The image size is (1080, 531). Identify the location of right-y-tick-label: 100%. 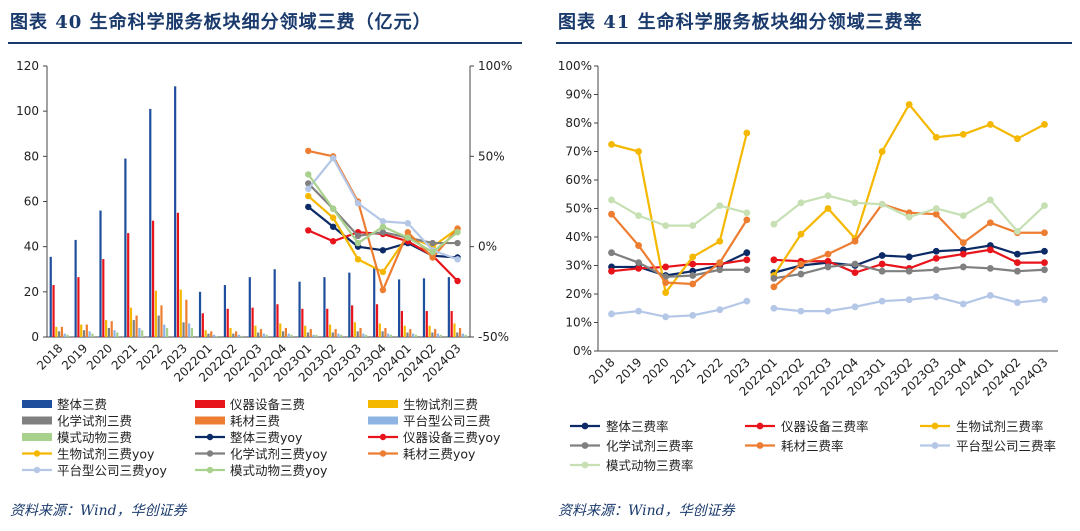
(575, 66).